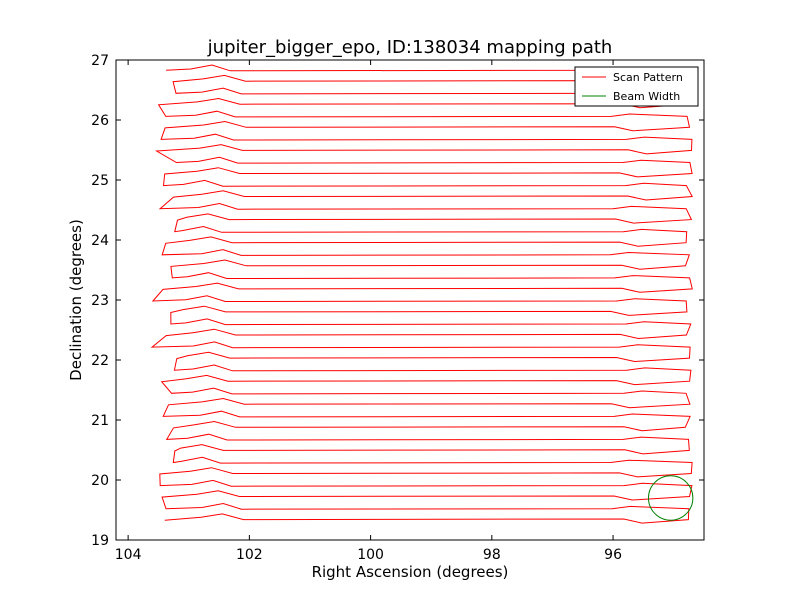 This screenshot has height=600, width=800. I want to click on y-axis-title: Declination (degrees), so click(76, 300).